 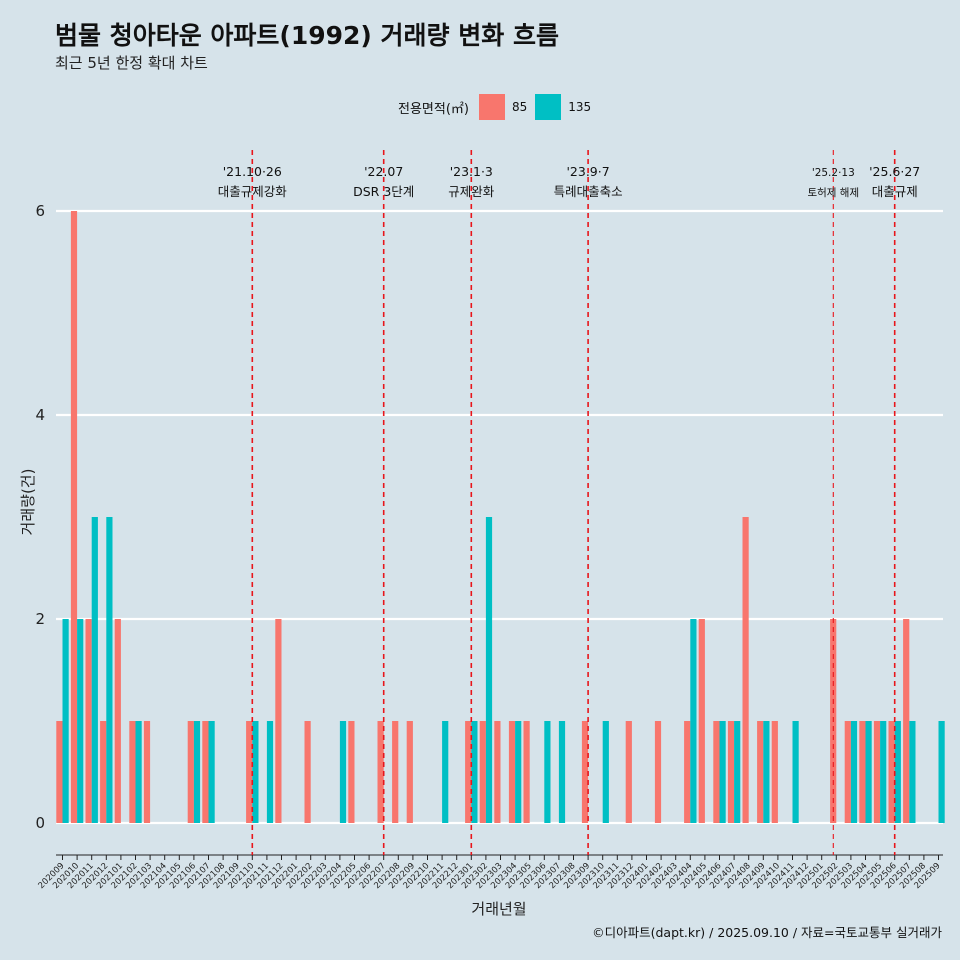 I want to click on legend-item-85: 85, so click(x=503, y=107).